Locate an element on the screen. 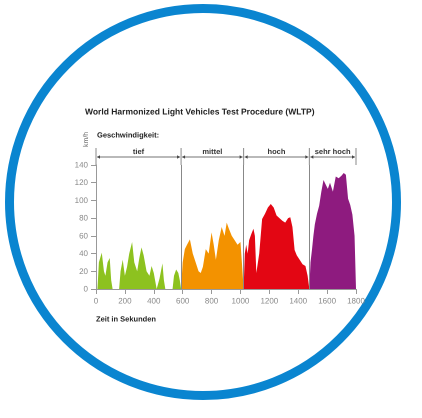 Image resolution: width=422 pixels, height=418 pixels. y-tick-label: 80 is located at coordinates (84, 218).